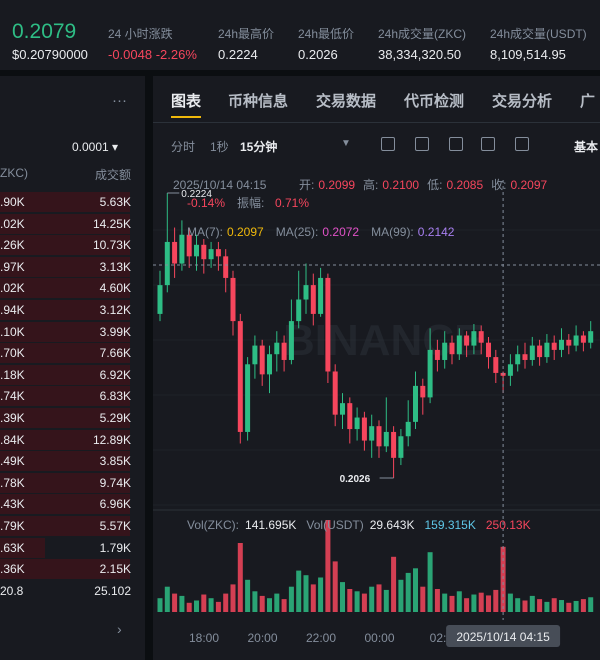  Describe the element at coordinates (206, 203) in the screenshot. I see `change: -0.14%` at that location.